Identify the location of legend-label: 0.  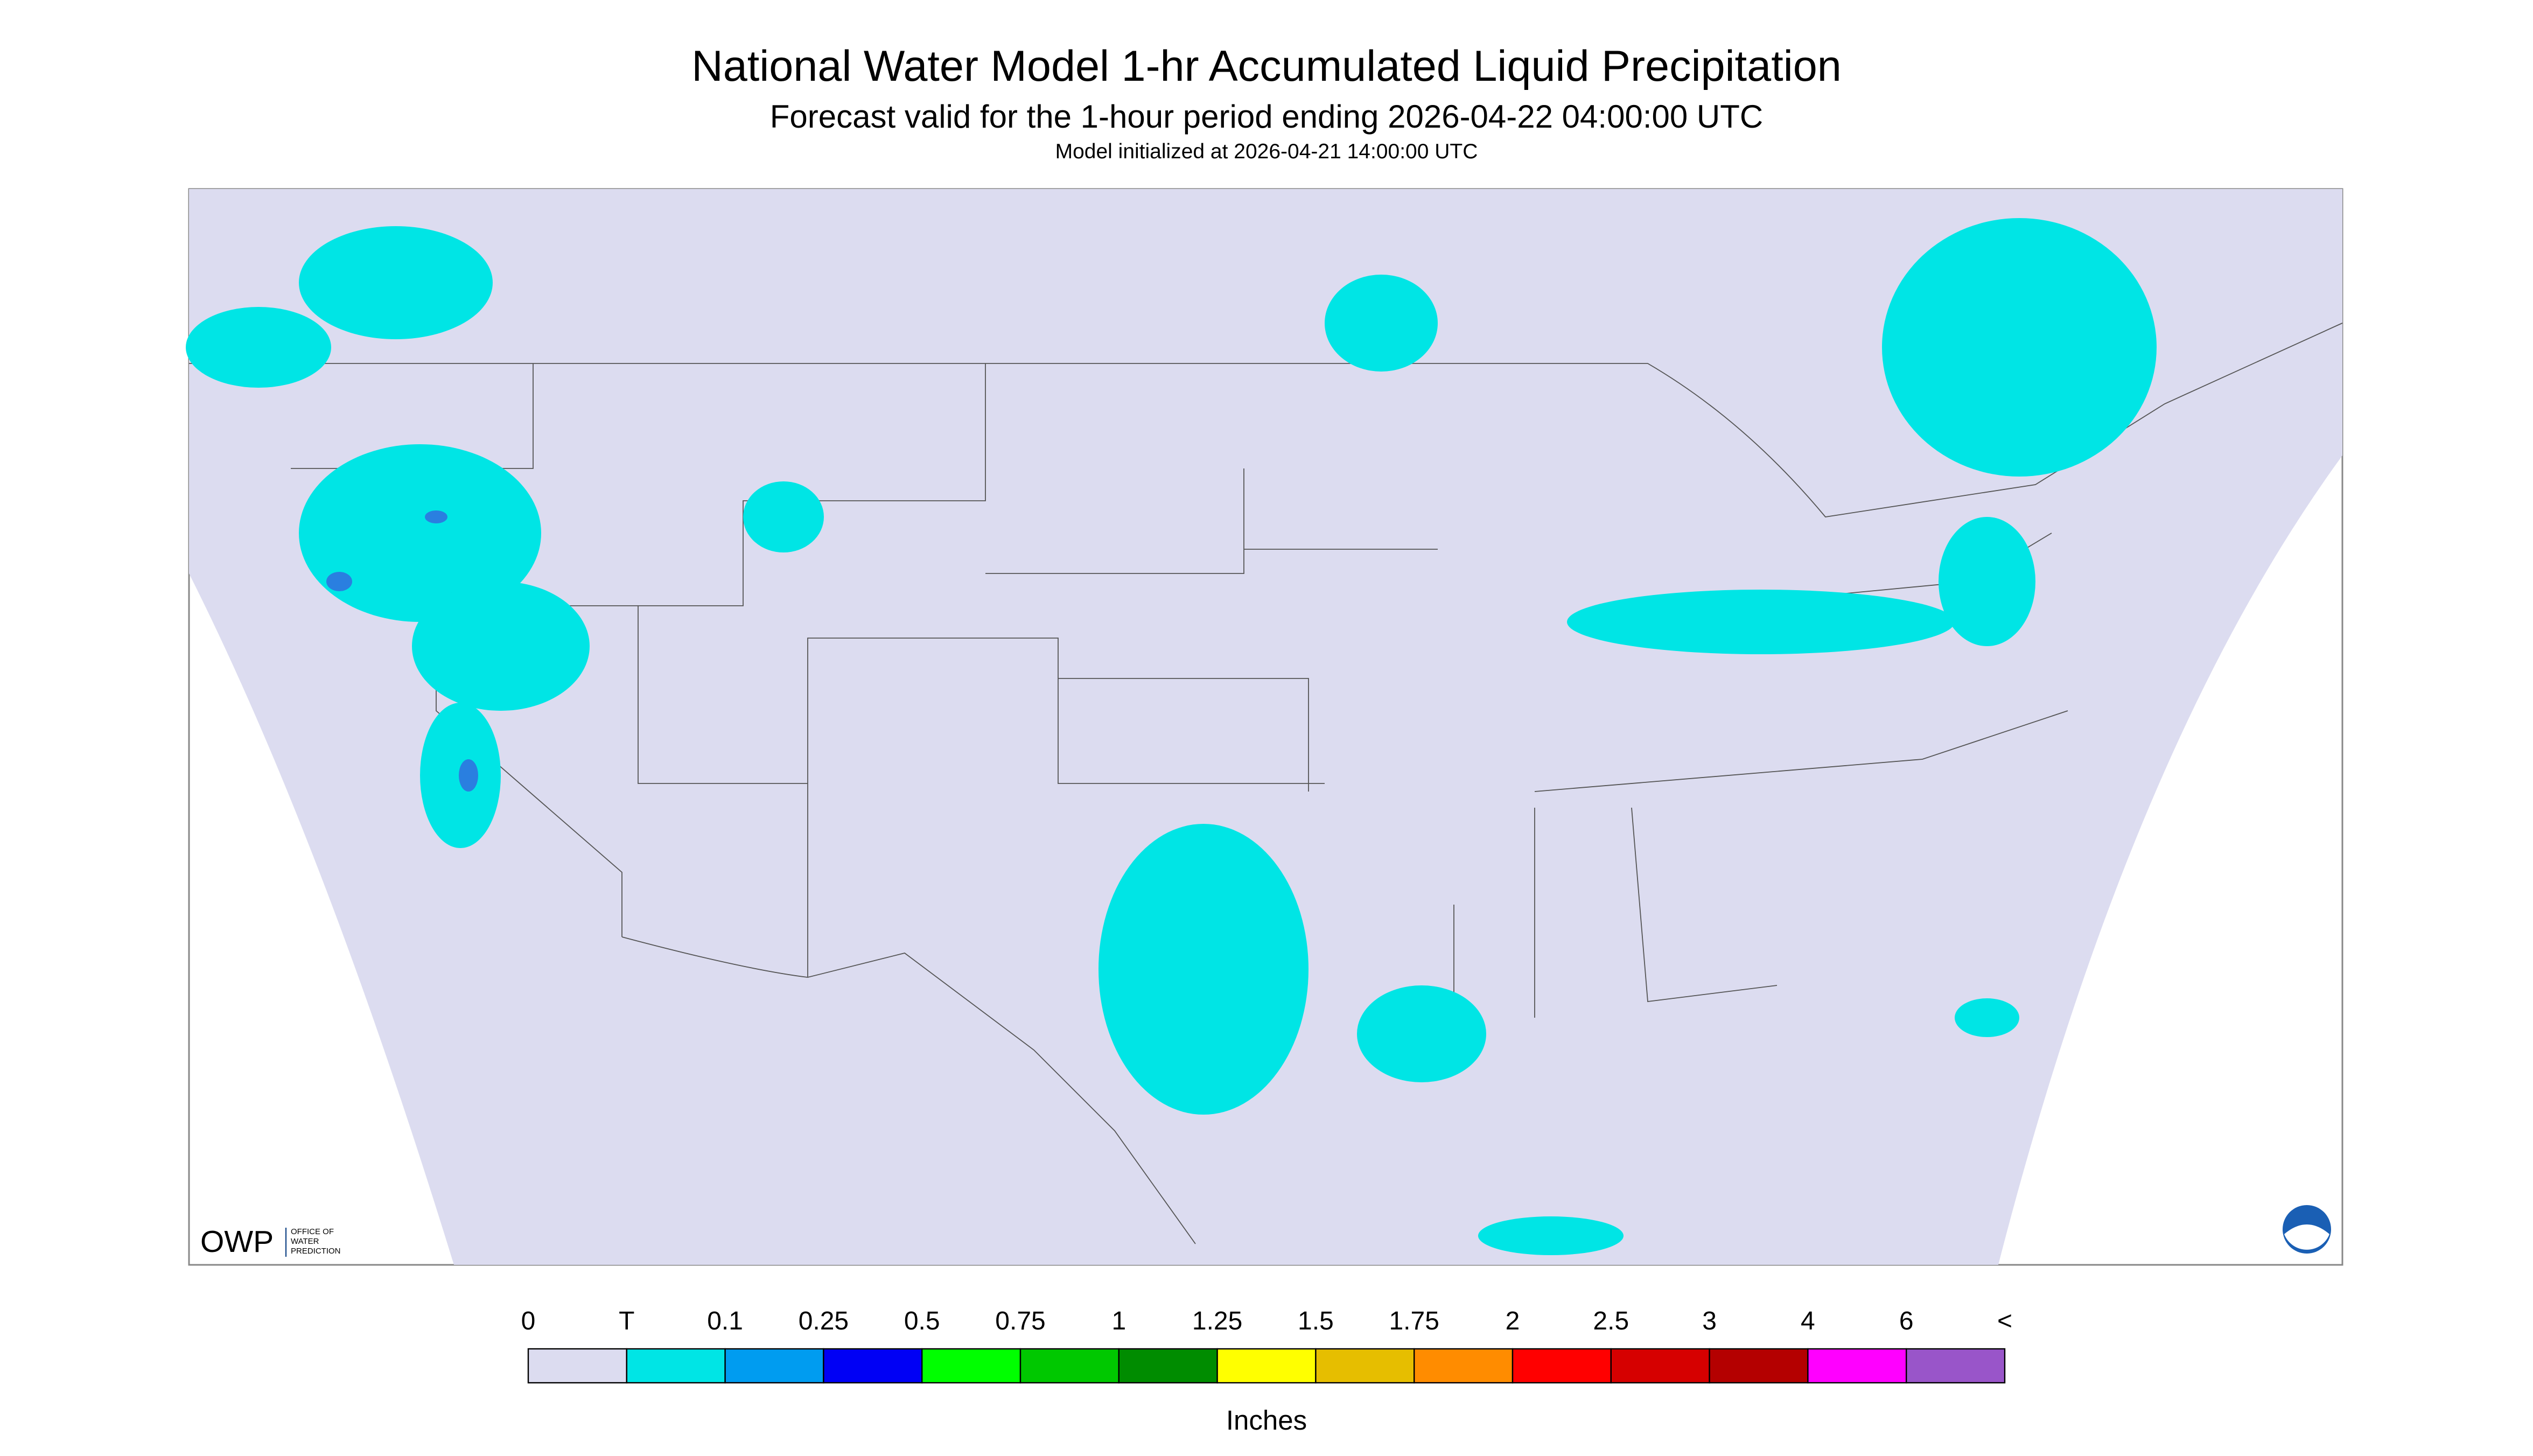
(529, 1321).